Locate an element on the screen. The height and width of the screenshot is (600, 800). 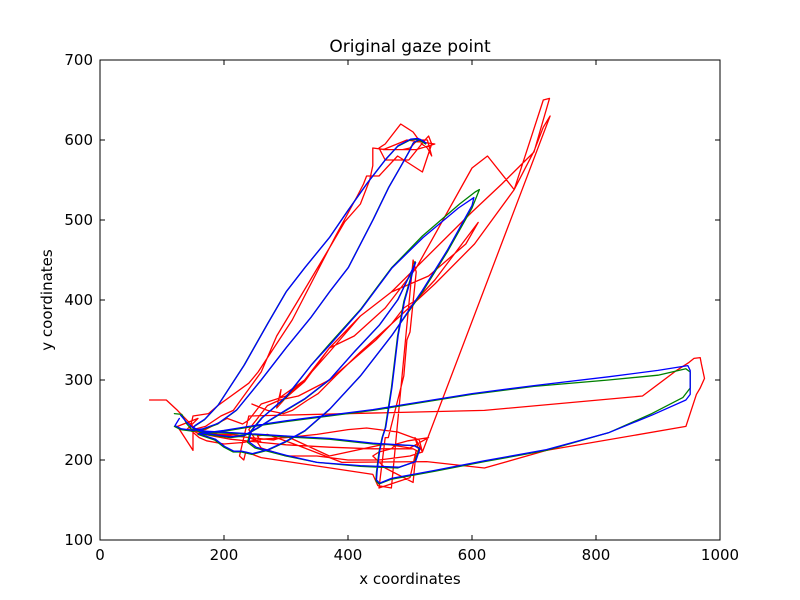
y-tick-label: 100 is located at coordinates (78, 540).